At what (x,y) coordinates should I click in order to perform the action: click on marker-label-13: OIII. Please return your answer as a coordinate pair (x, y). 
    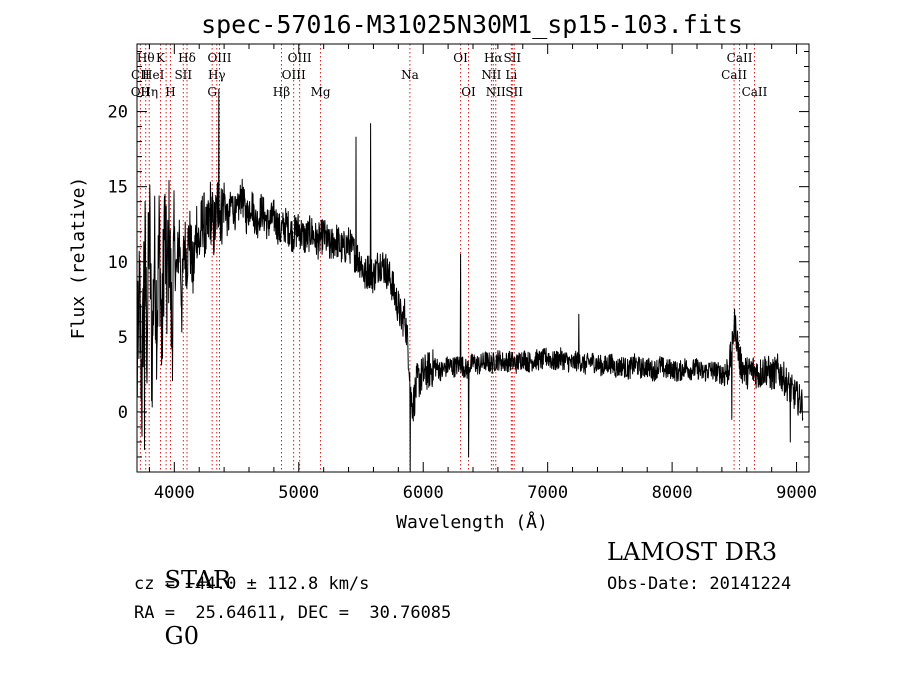
    Looking at the image, I should click on (294, 75).